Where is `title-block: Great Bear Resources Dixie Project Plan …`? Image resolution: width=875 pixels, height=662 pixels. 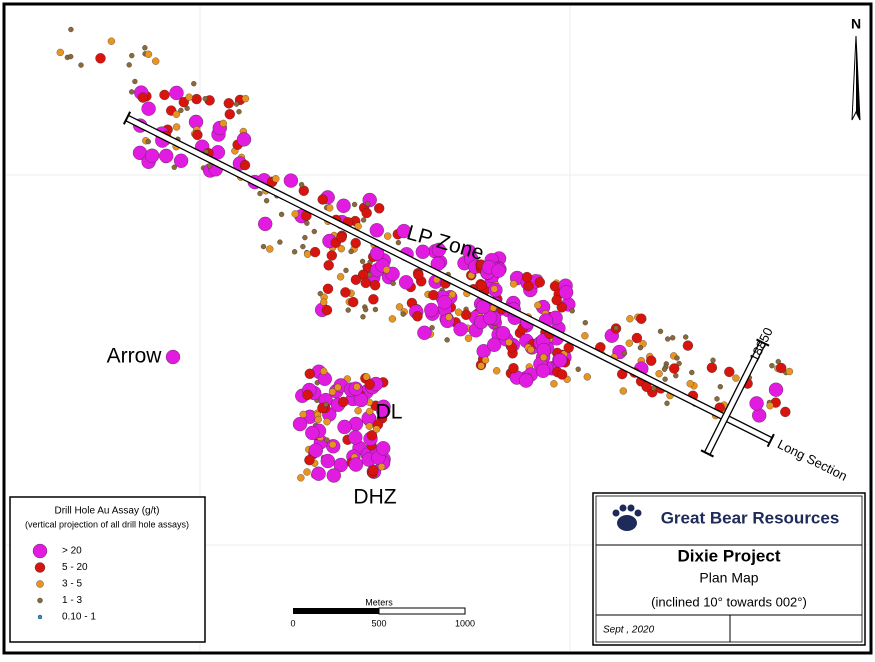
title-block: Great Bear Resources Dixie Project Plan … is located at coordinates (729, 569).